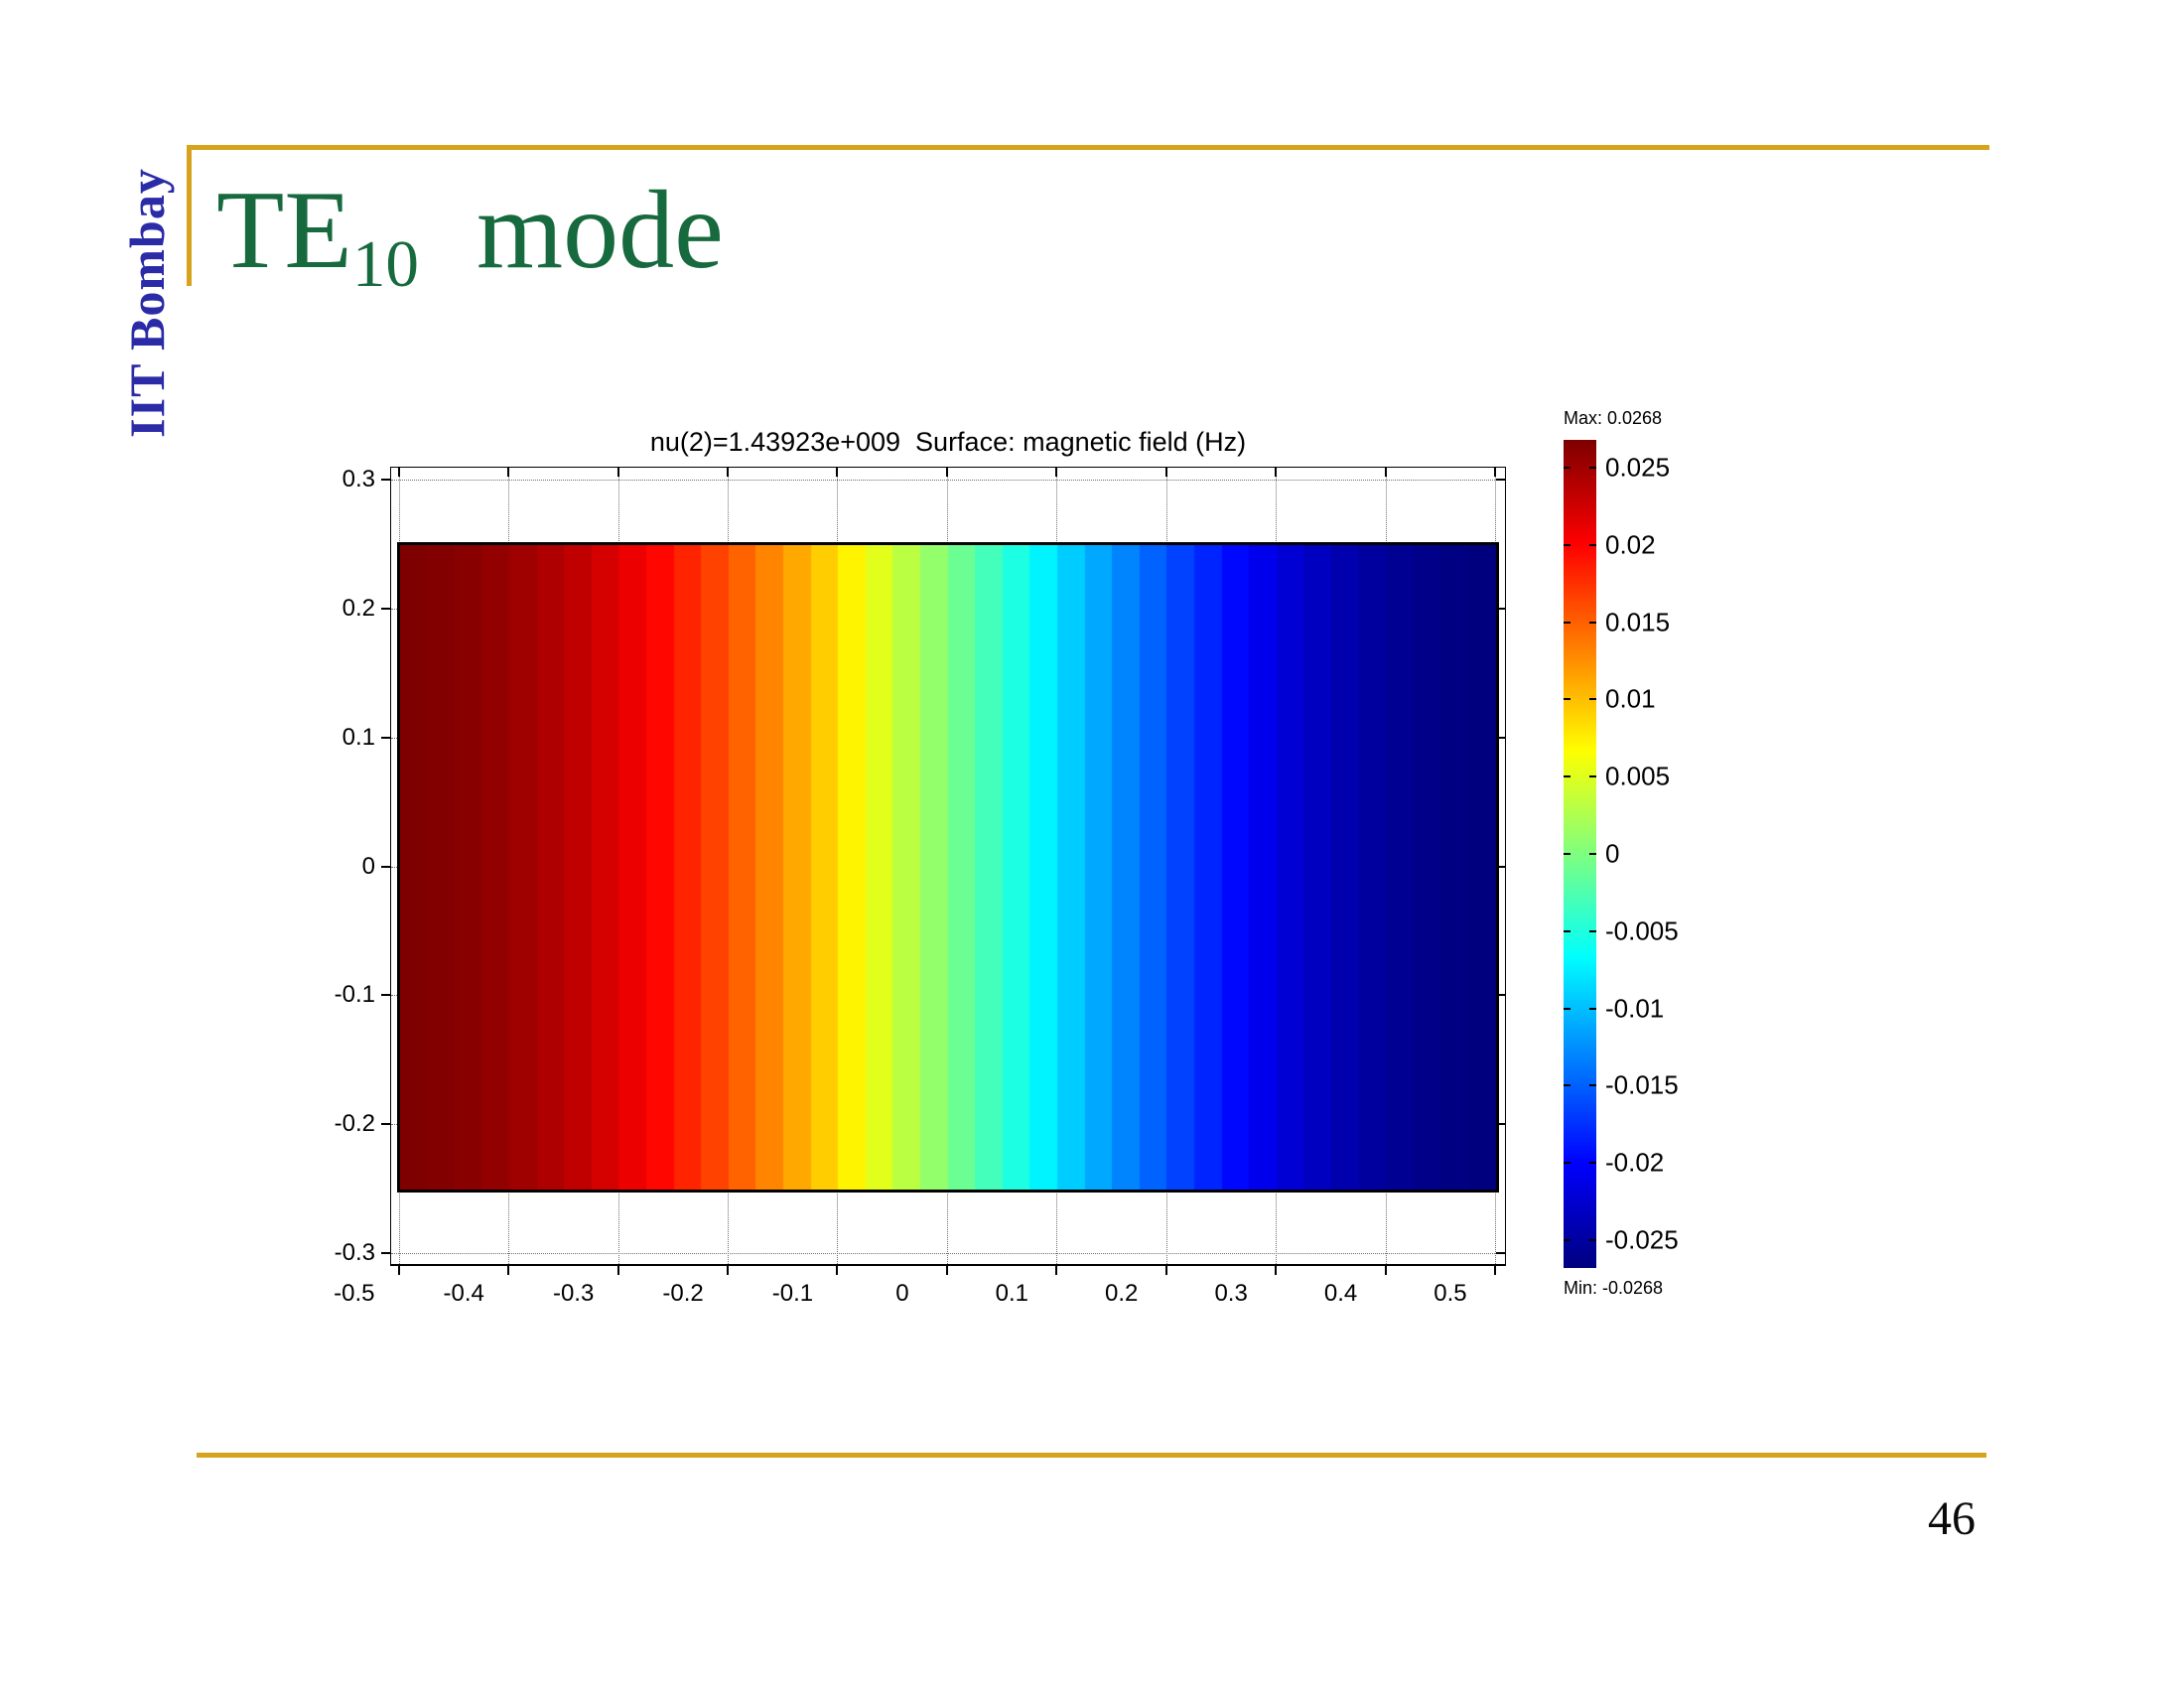 Image resolution: width=2184 pixels, height=1688 pixels. I want to click on x-tick-top-0.1, so click(1056, 472).